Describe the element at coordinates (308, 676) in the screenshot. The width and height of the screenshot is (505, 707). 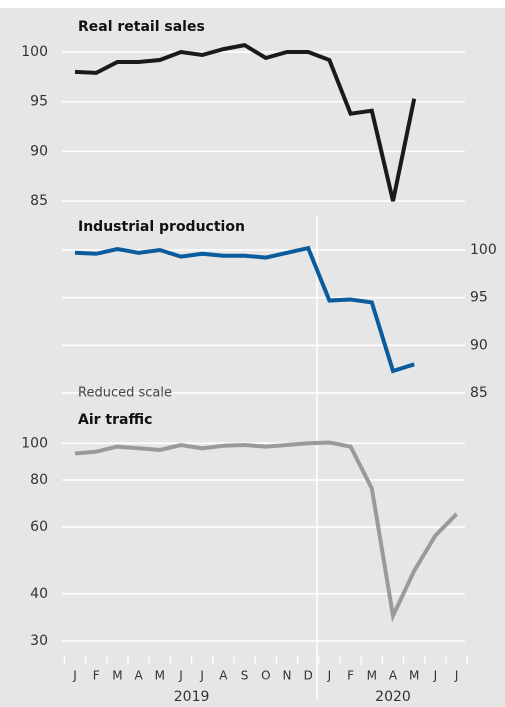
I see `x-tick-label: D` at that location.